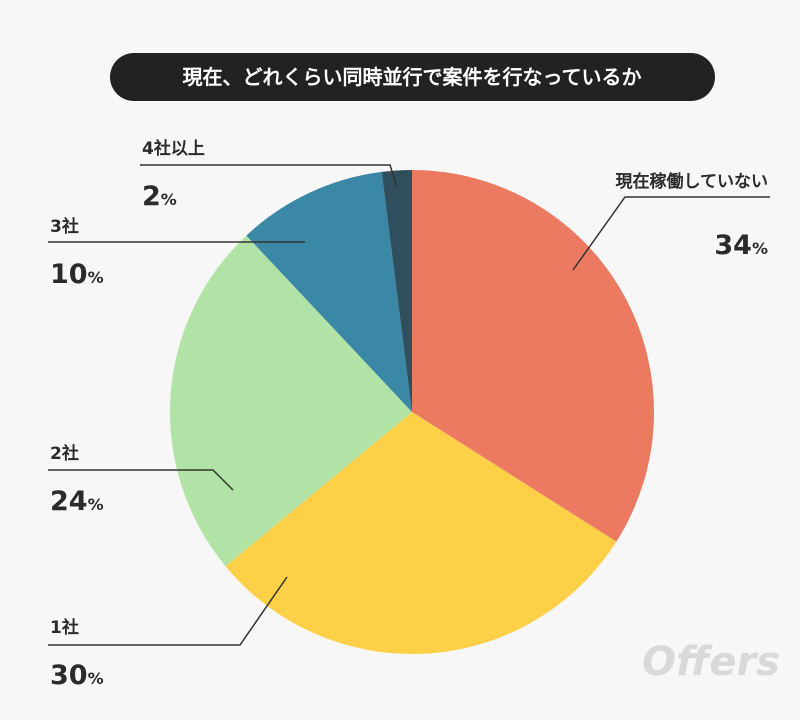  Describe the element at coordinates (77, 501) in the screenshot. I see `slice-value-2: 24%` at that location.